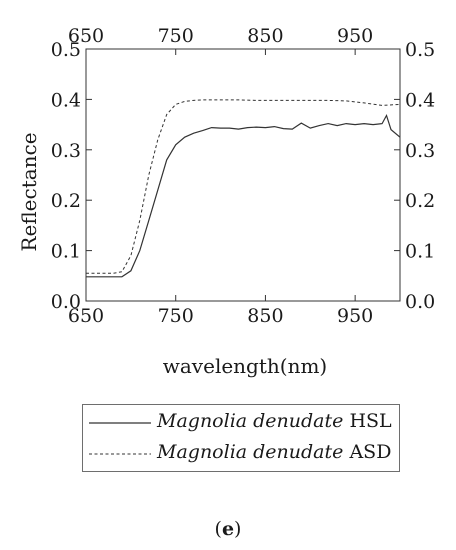 The height and width of the screenshot is (550, 456). What do you see at coordinates (66, 100) in the screenshot?
I see `y-tick-label-left-4: 0.4` at bounding box center [66, 100].